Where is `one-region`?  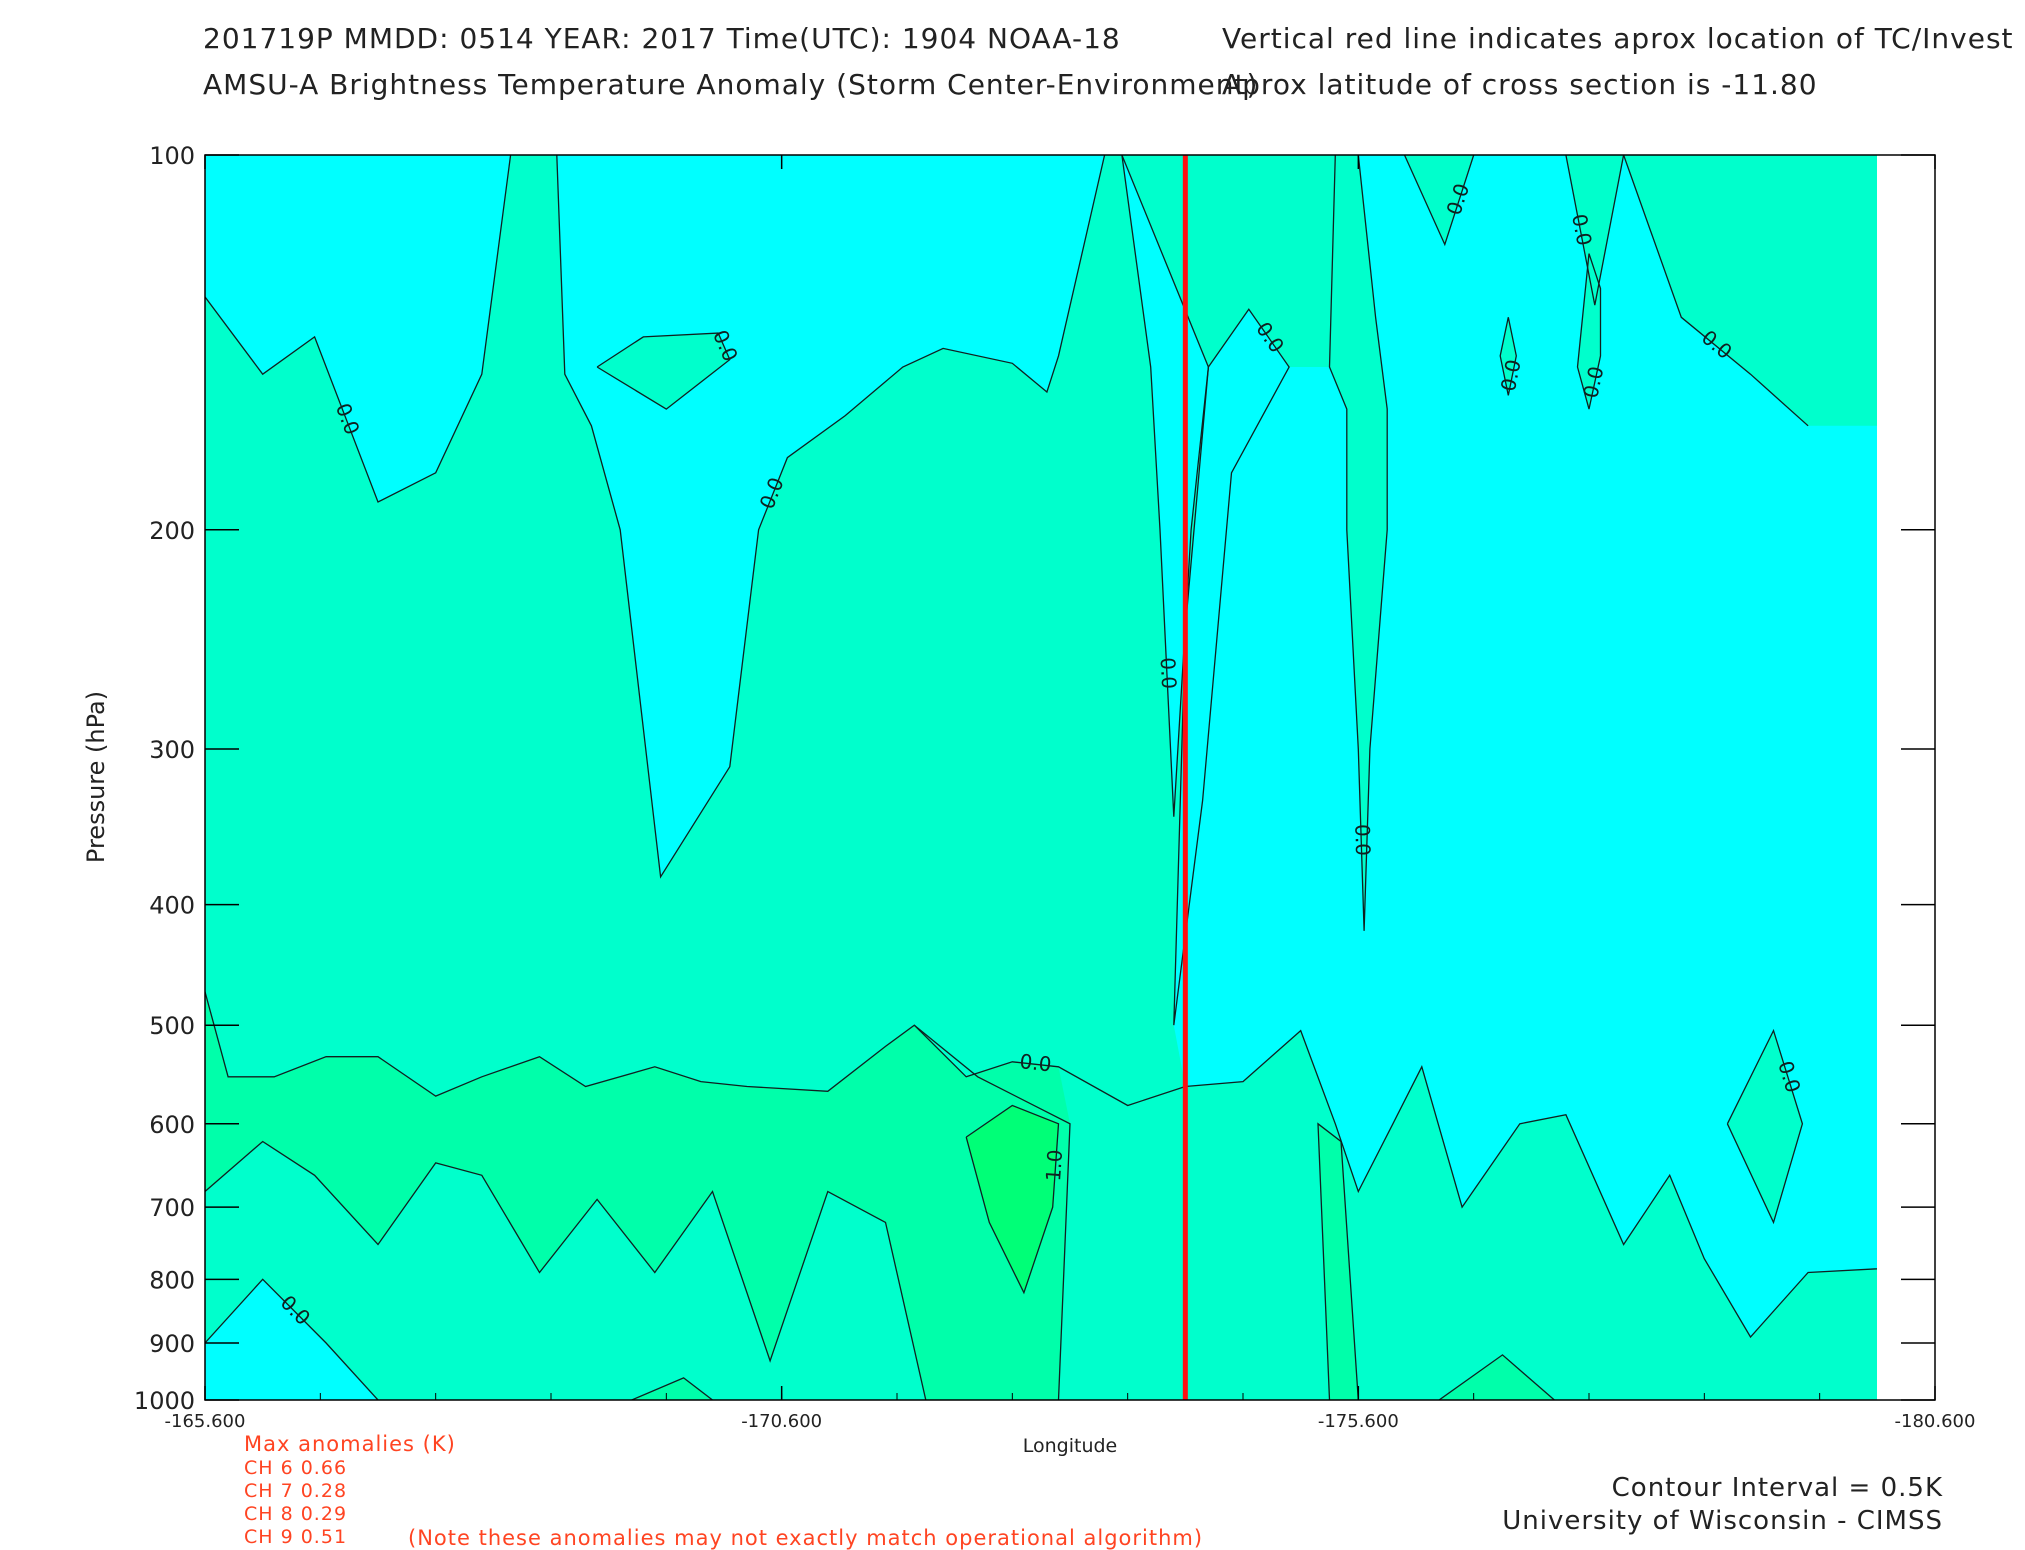
one-region is located at coordinates (1012, 1199).